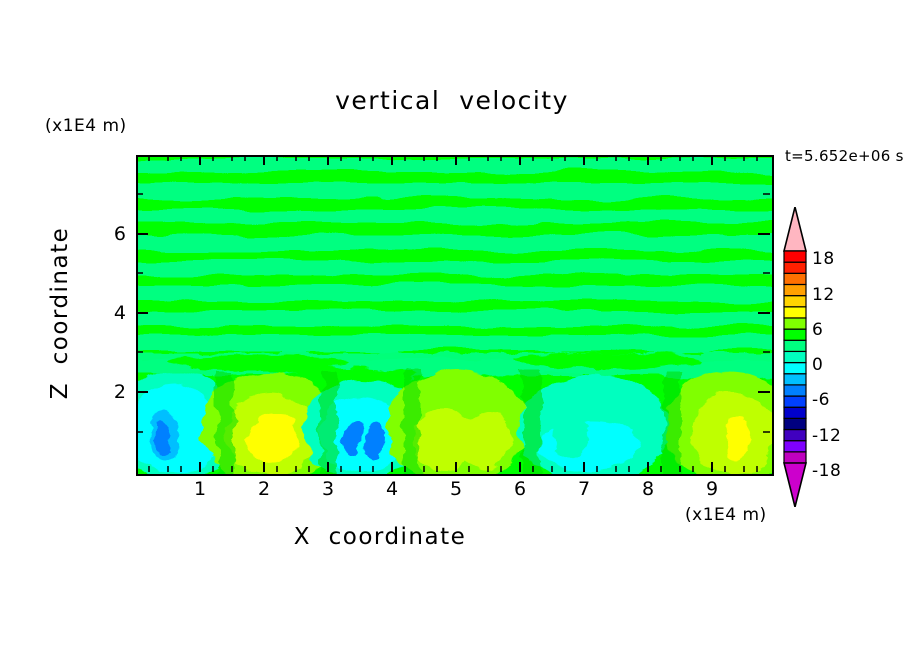 The image size is (904, 654). I want to click on y-tick-label-4: 4, so click(119, 313).